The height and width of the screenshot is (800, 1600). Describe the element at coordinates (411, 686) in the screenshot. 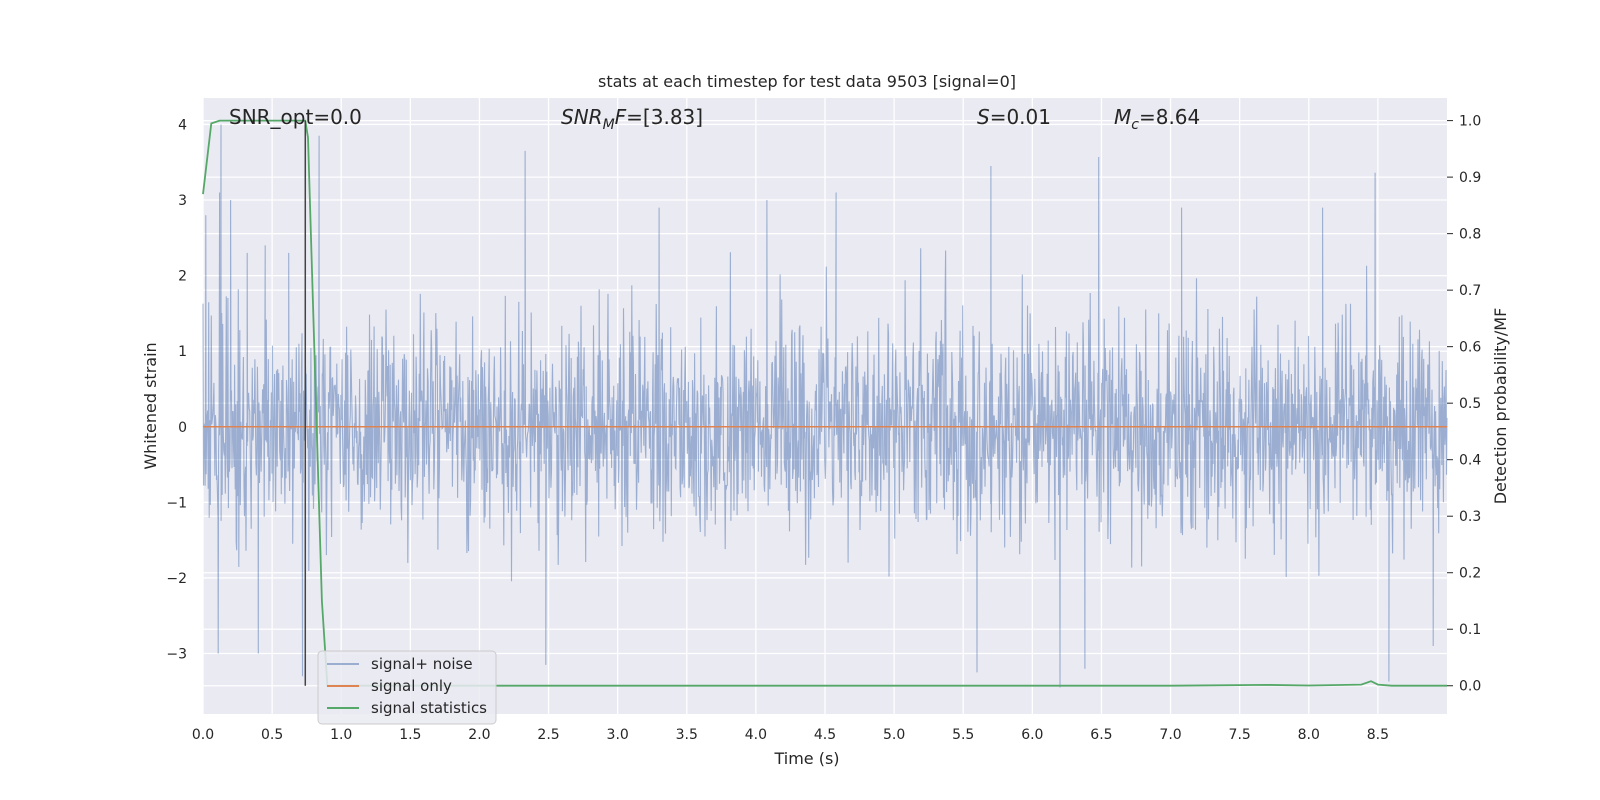

I see `legend-label-signal-only: signal only` at that location.